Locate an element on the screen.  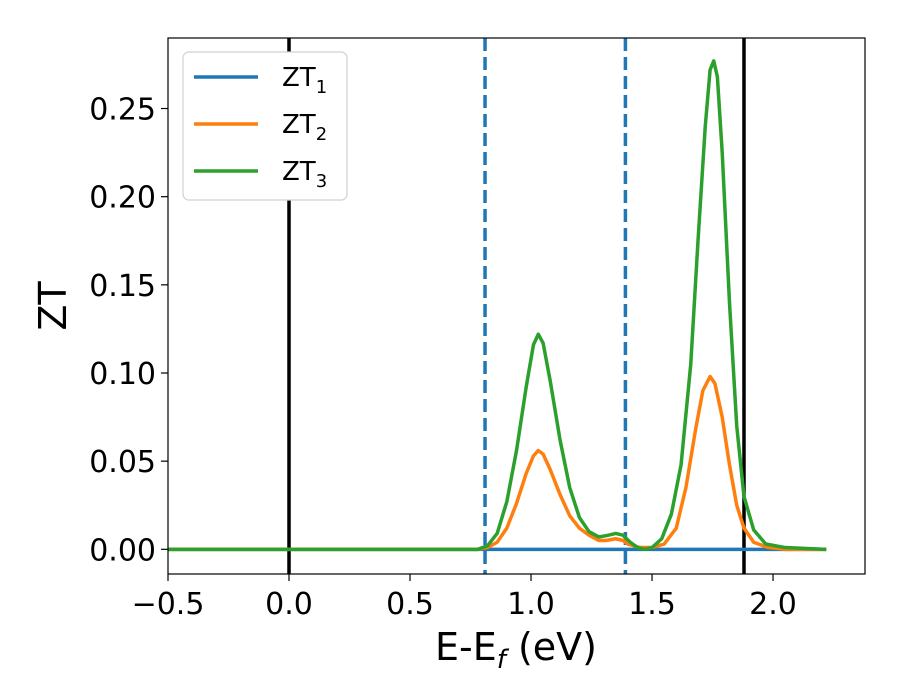
legend-box is located at coordinates (265, 126).